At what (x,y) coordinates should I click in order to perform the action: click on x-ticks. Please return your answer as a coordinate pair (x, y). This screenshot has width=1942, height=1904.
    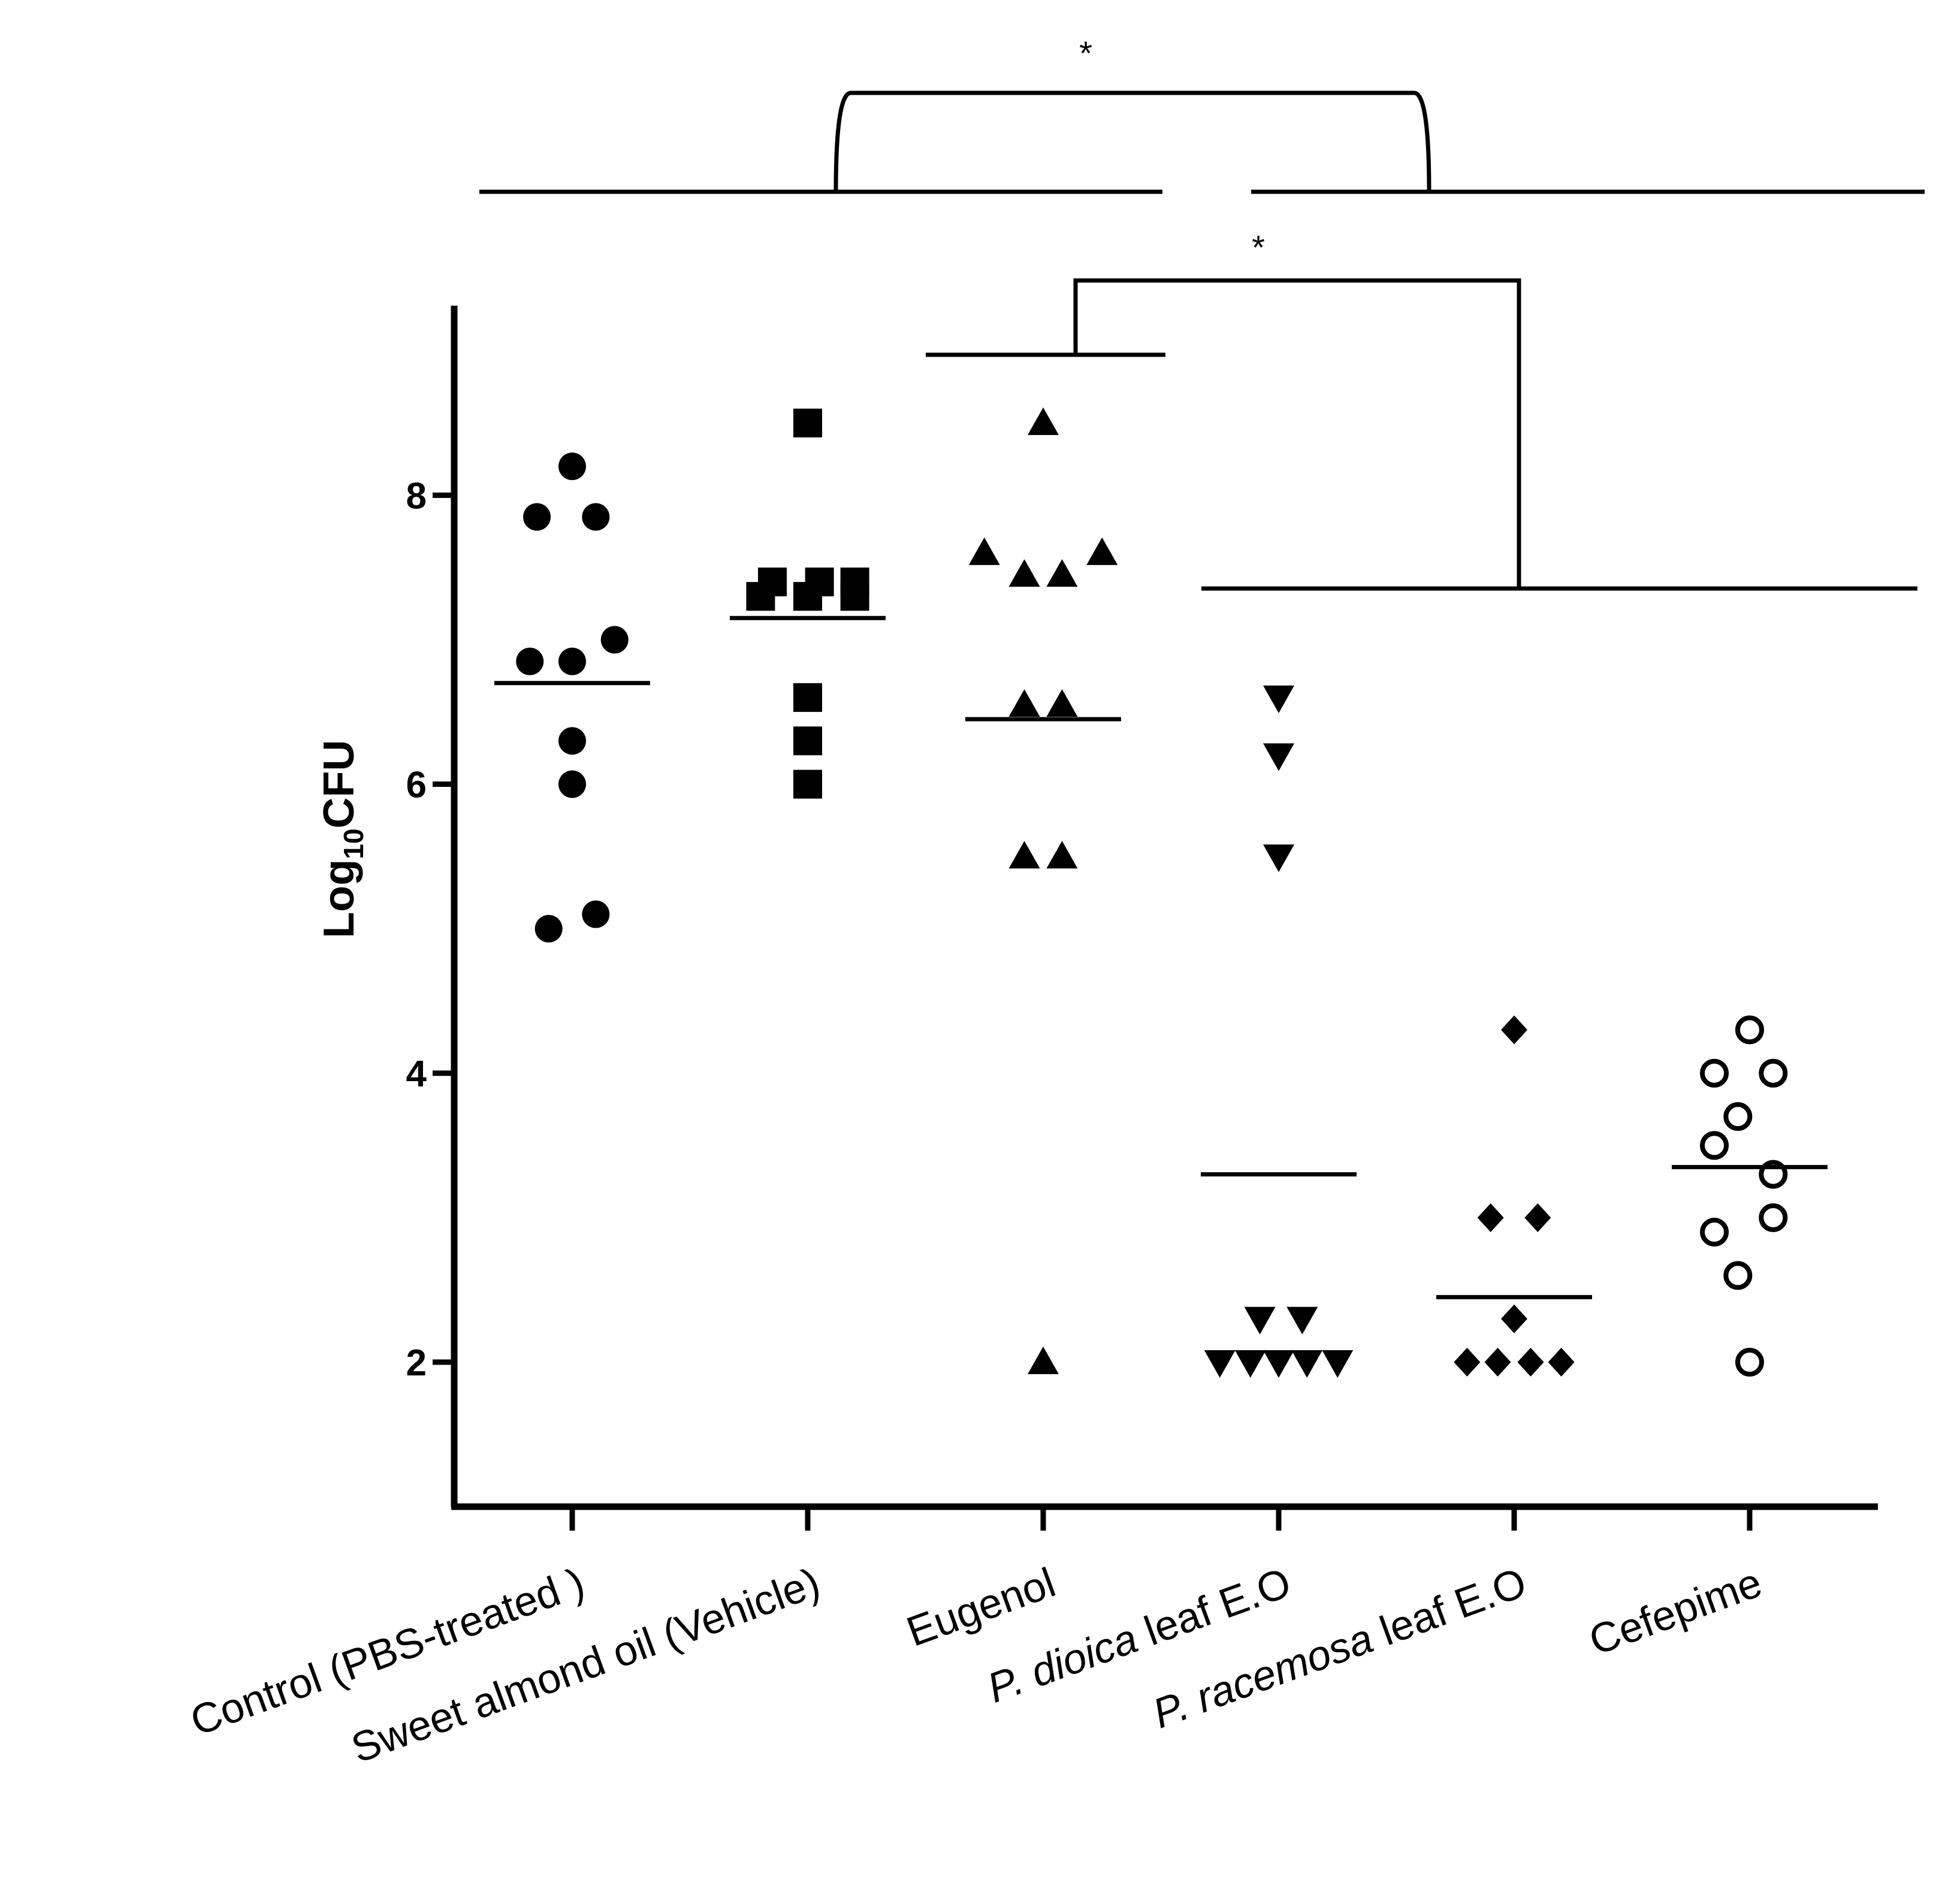
    Looking at the image, I should click on (1161, 1519).